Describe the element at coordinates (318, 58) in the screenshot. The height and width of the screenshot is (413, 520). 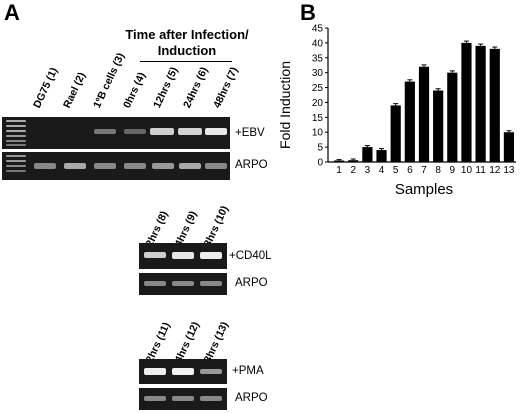
I see `y-tick-label: 35` at that location.